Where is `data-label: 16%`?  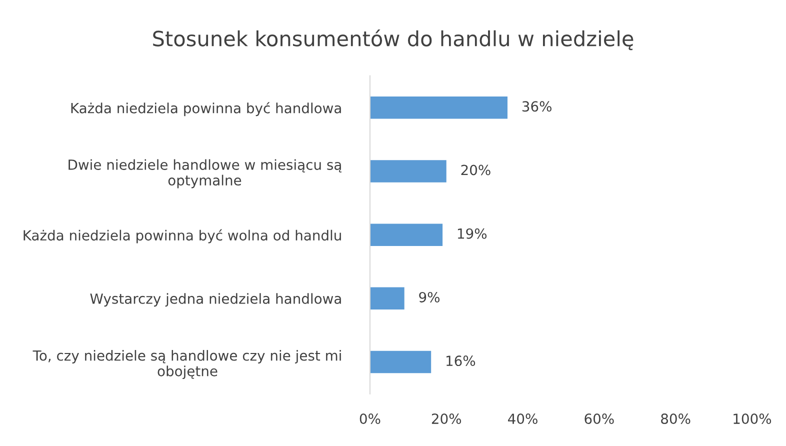 data-label: 16% is located at coordinates (461, 361).